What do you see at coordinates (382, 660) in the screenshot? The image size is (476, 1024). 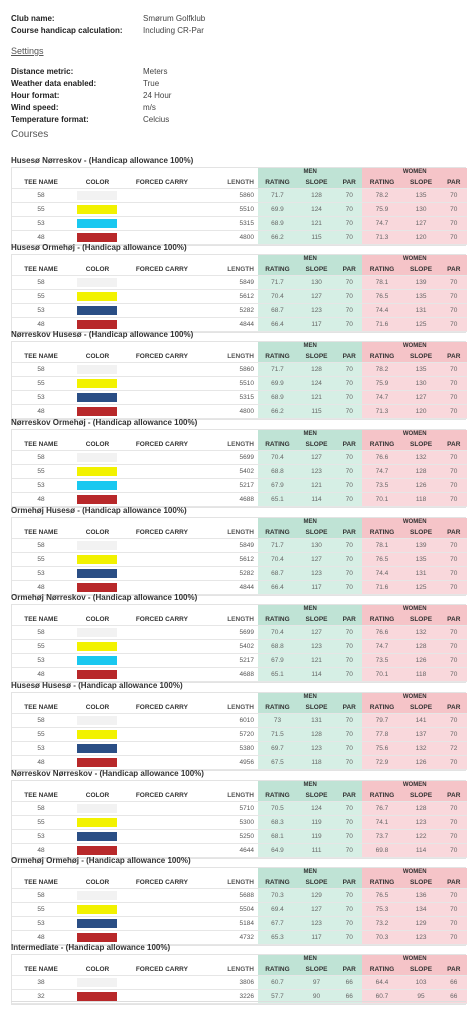 I see `women-rating: 73.5` at bounding box center [382, 660].